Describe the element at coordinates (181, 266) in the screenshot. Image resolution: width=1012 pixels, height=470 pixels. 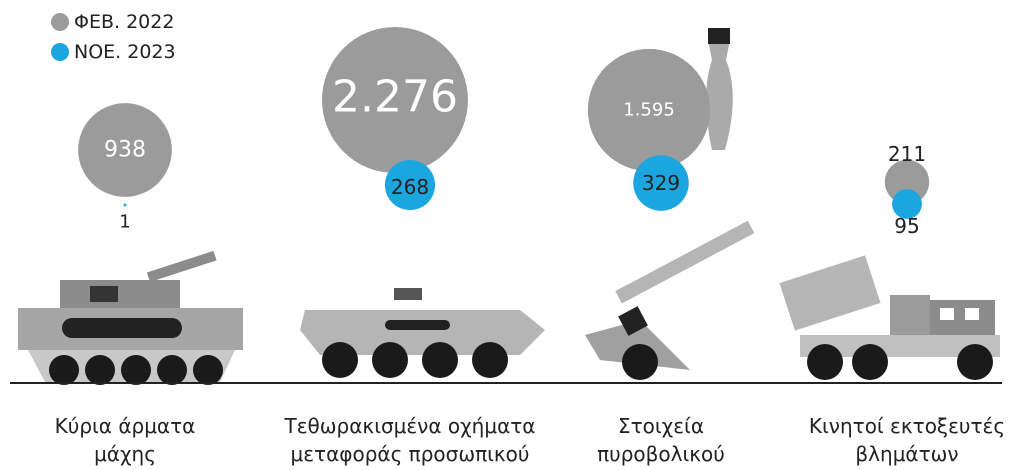
I see `tank-gun` at that location.